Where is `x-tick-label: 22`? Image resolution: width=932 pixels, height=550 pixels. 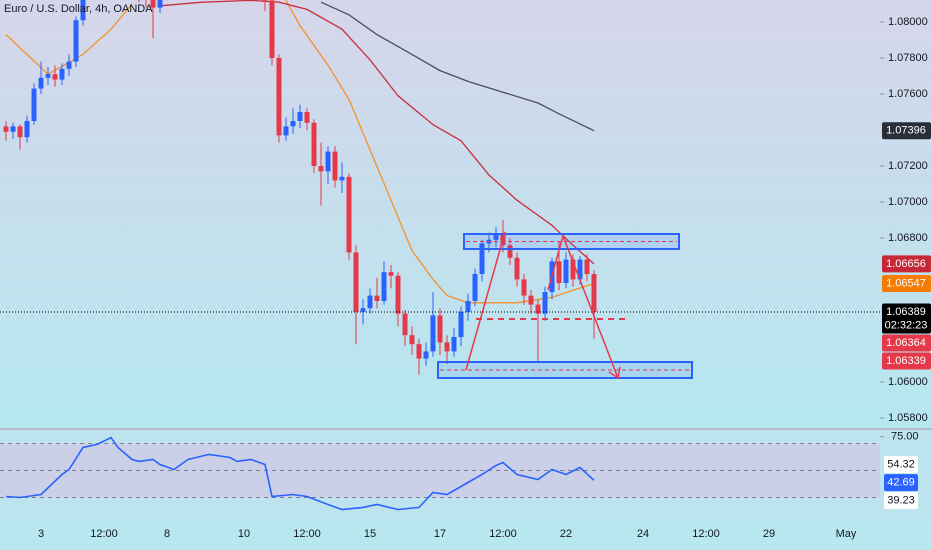 x-tick-label: 22 is located at coordinates (566, 534).